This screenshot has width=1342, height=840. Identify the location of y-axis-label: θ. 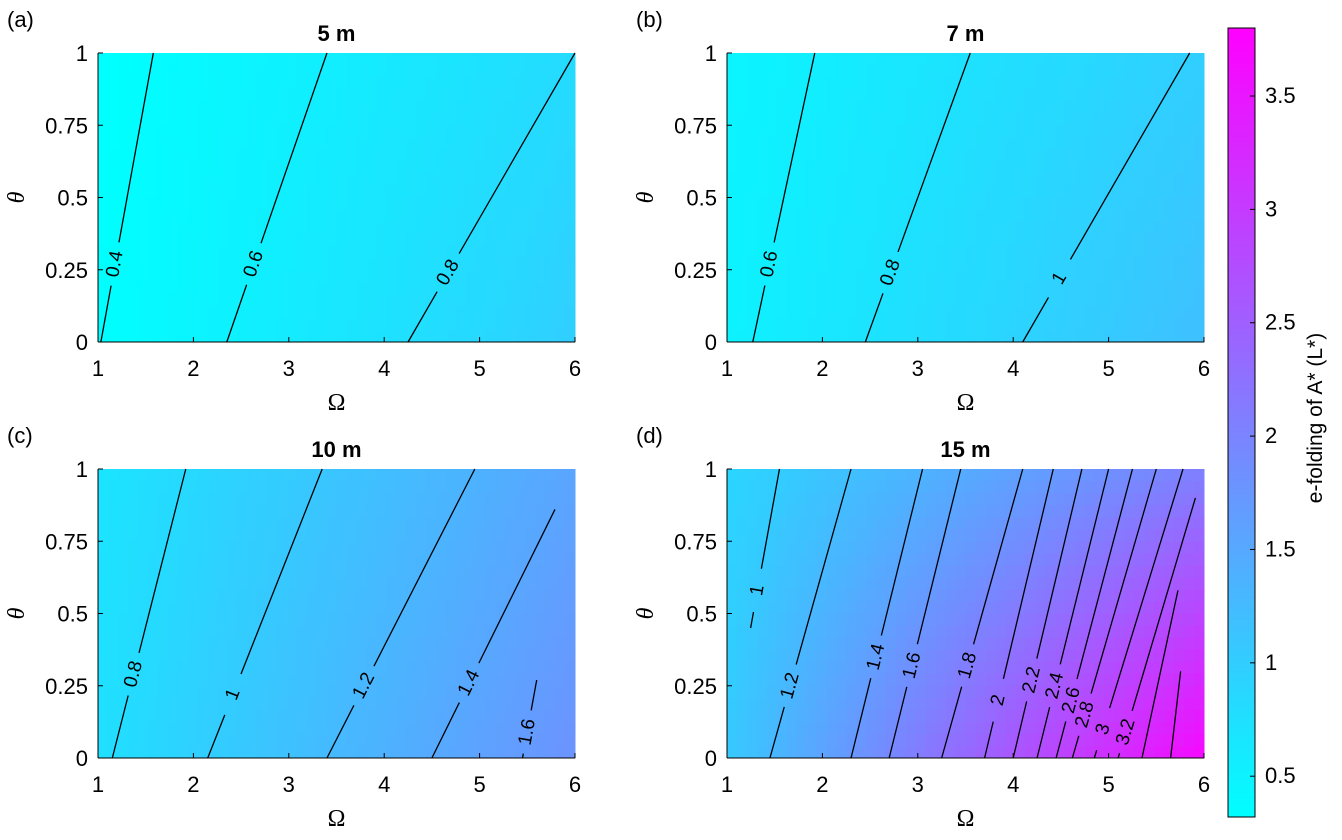
(17, 197).